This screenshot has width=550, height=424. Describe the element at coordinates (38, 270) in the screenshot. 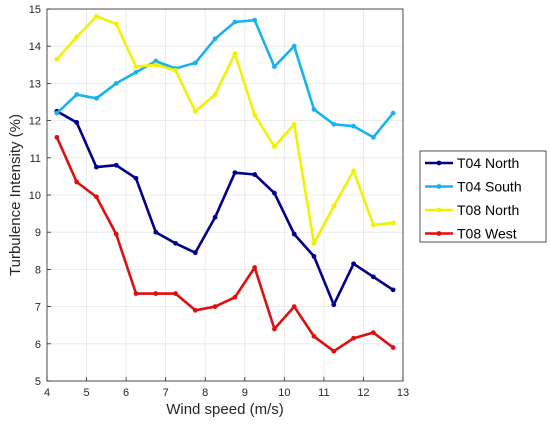

I see `y-tick-label: 8` at that location.